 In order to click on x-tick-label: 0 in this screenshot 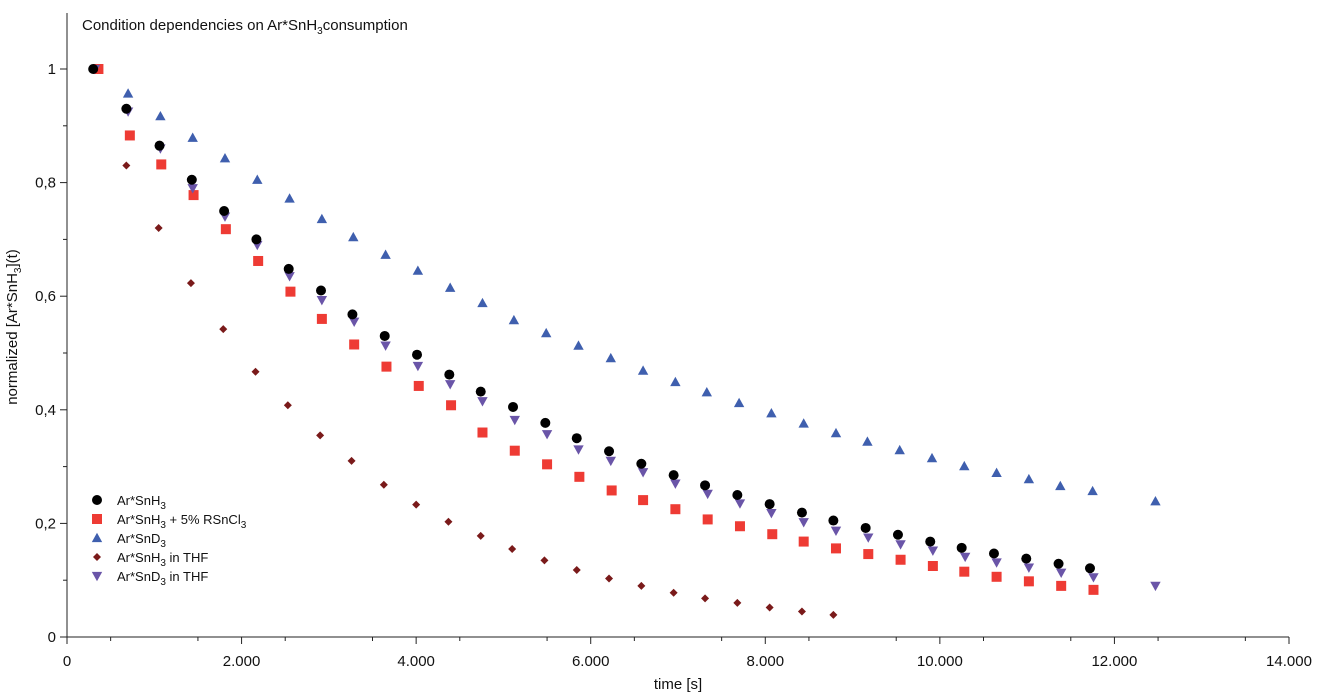, I will do `click(67, 661)`.